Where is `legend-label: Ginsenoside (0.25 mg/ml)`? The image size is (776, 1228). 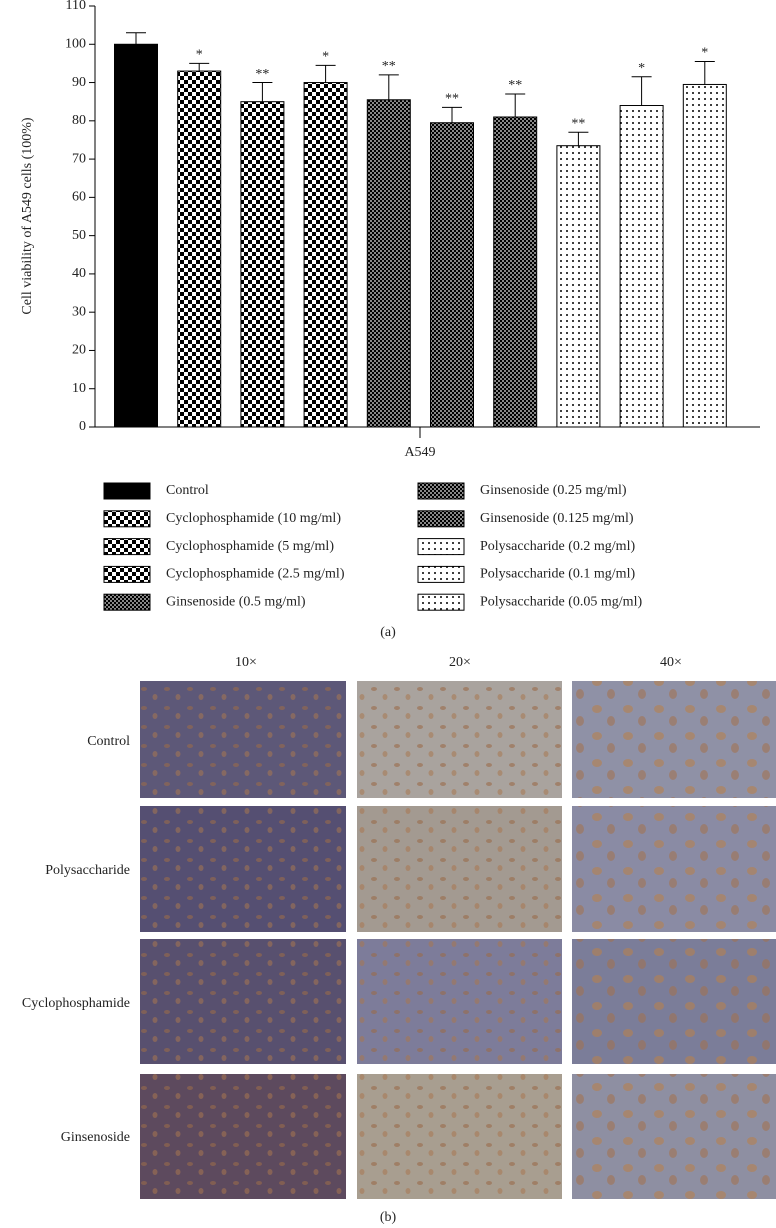 legend-label: Ginsenoside (0.25 mg/ml) is located at coordinates (553, 490).